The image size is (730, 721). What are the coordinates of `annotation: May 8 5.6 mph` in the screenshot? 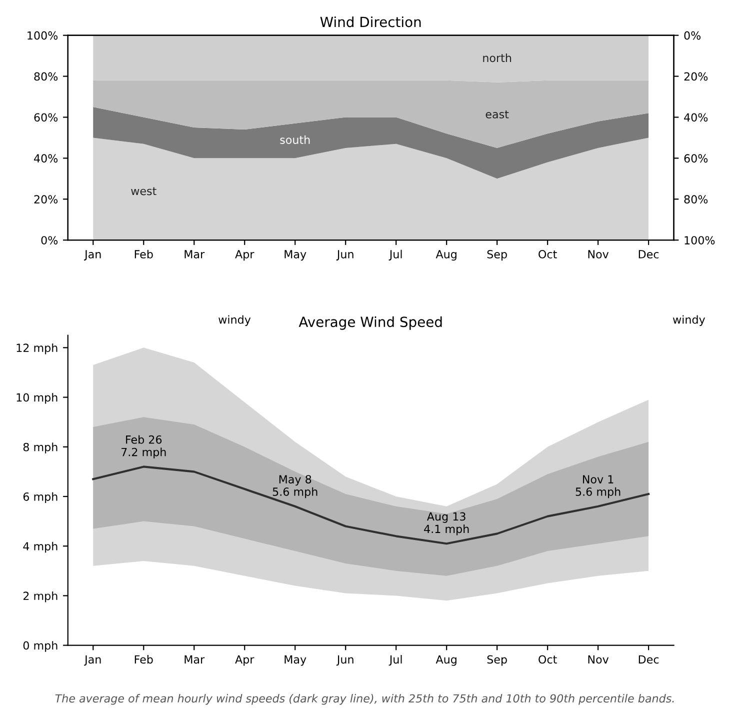 It's located at (295, 486).